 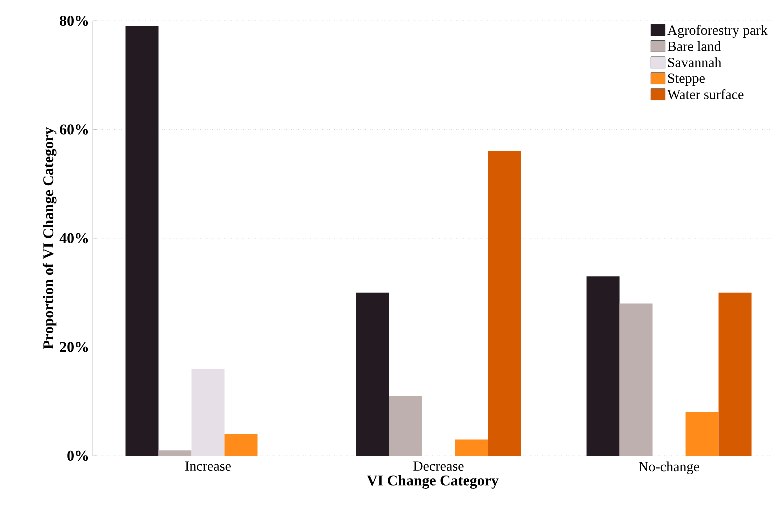 What do you see at coordinates (718, 31) in the screenshot?
I see `legend-label: Agroforestry park` at bounding box center [718, 31].